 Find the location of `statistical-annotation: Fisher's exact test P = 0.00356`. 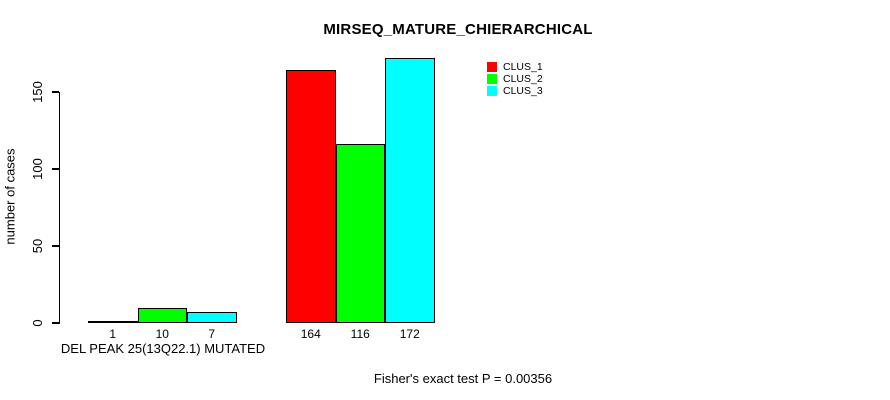

statistical-annotation: Fisher's exact test P = 0.00356 is located at coordinates (463, 378).